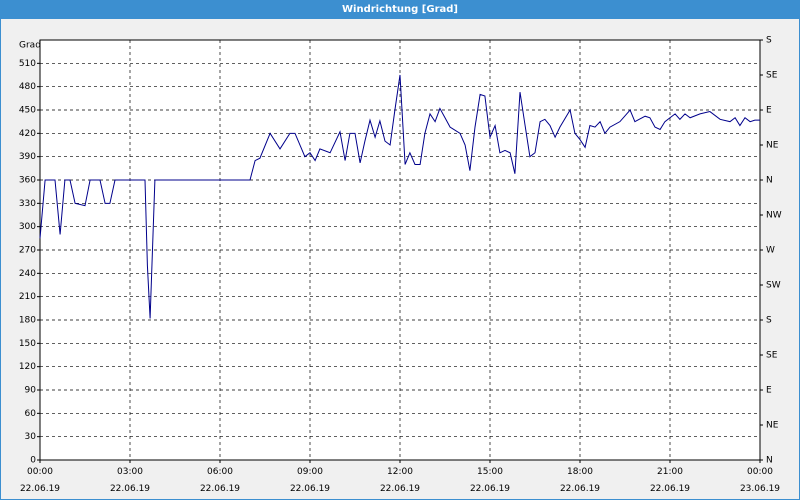 The width and height of the screenshot is (800, 500). Describe the element at coordinates (27, 87) in the screenshot. I see `y-tick-label: 480` at that location.